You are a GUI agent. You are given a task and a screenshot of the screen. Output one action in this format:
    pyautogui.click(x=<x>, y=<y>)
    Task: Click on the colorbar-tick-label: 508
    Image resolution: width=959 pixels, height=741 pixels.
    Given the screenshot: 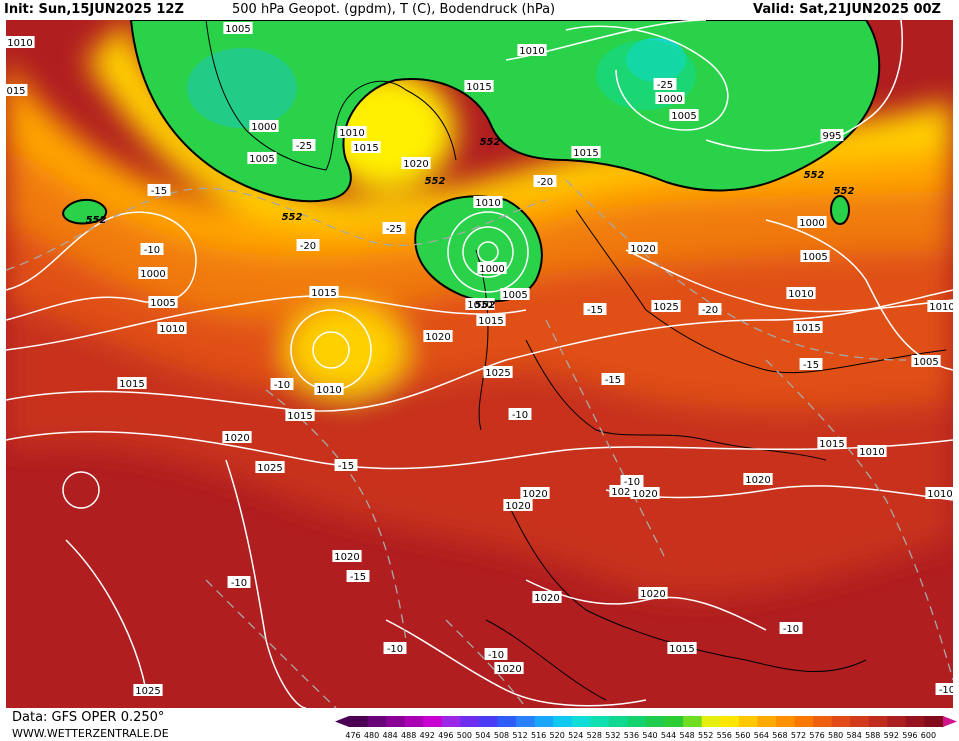 What is the action you would take?
    pyautogui.click(x=501, y=735)
    